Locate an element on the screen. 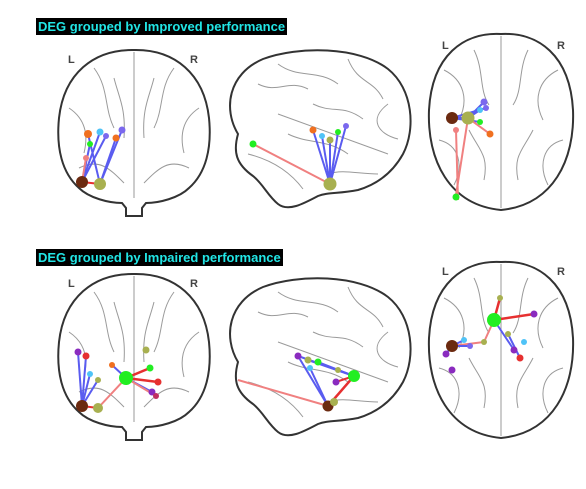 Image resolution: width=586 pixels, height=489 pixels. connectome-nodes-coronal-impaired is located at coordinates (118, 379).